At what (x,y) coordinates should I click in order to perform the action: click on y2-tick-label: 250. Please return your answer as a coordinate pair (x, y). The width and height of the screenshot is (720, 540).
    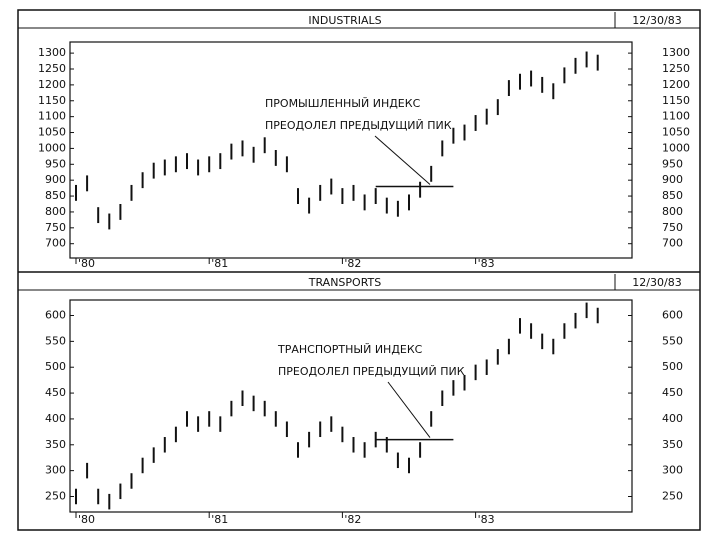
    Looking at the image, I should click on (672, 495).